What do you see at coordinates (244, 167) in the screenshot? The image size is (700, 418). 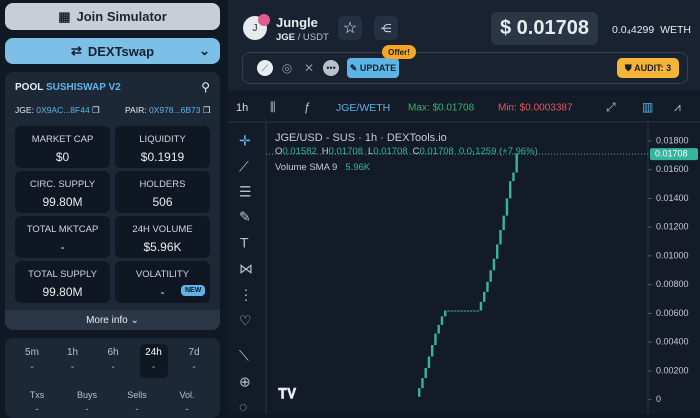 I see `trendline-tool: ⟋` at bounding box center [244, 167].